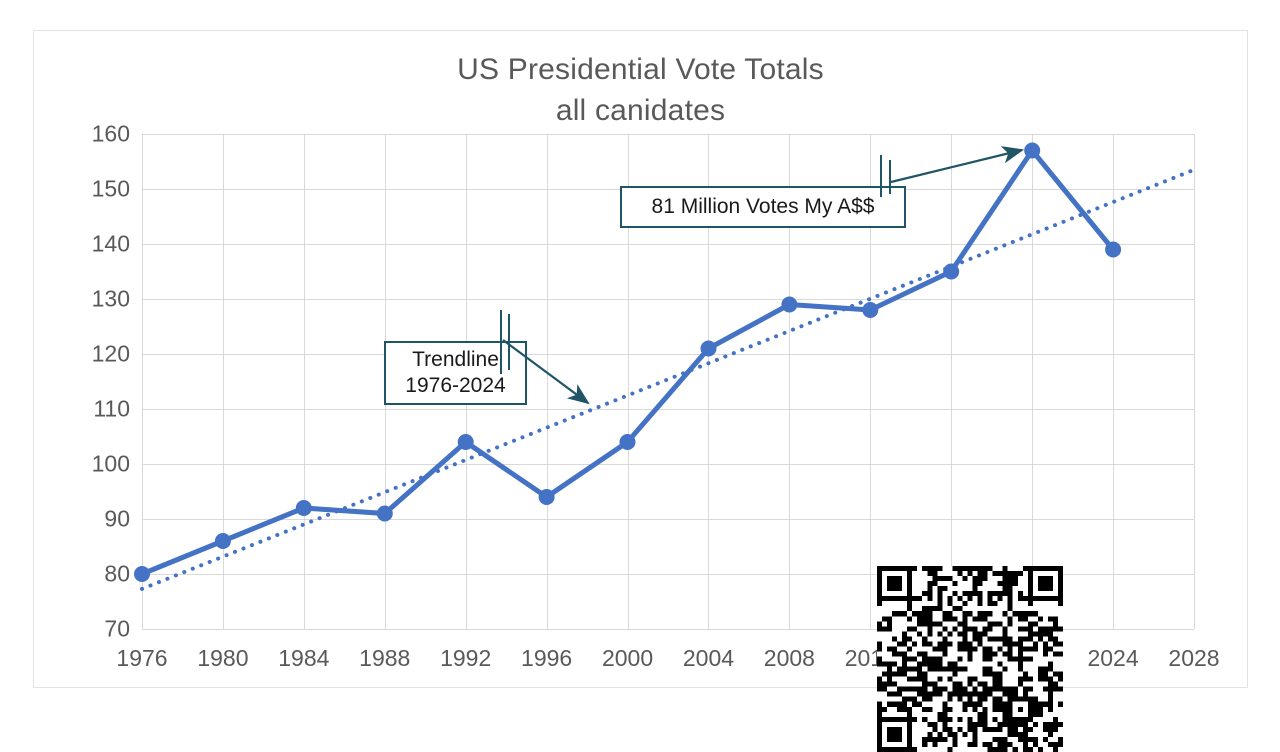 This screenshot has height=752, width=1280. What do you see at coordinates (509, 342) in the screenshot?
I see `trendline-callout-bar-outer` at bounding box center [509, 342].